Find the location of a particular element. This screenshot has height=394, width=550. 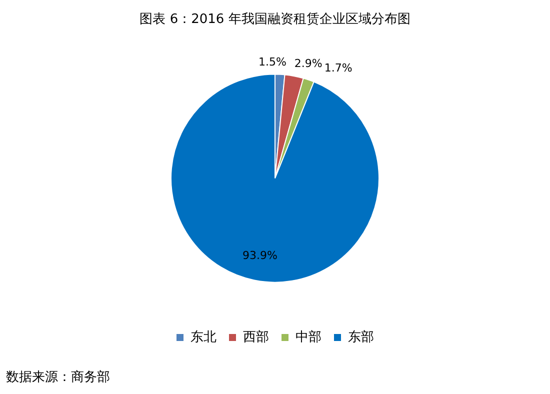

legend-label: 西部 is located at coordinates (256, 337).